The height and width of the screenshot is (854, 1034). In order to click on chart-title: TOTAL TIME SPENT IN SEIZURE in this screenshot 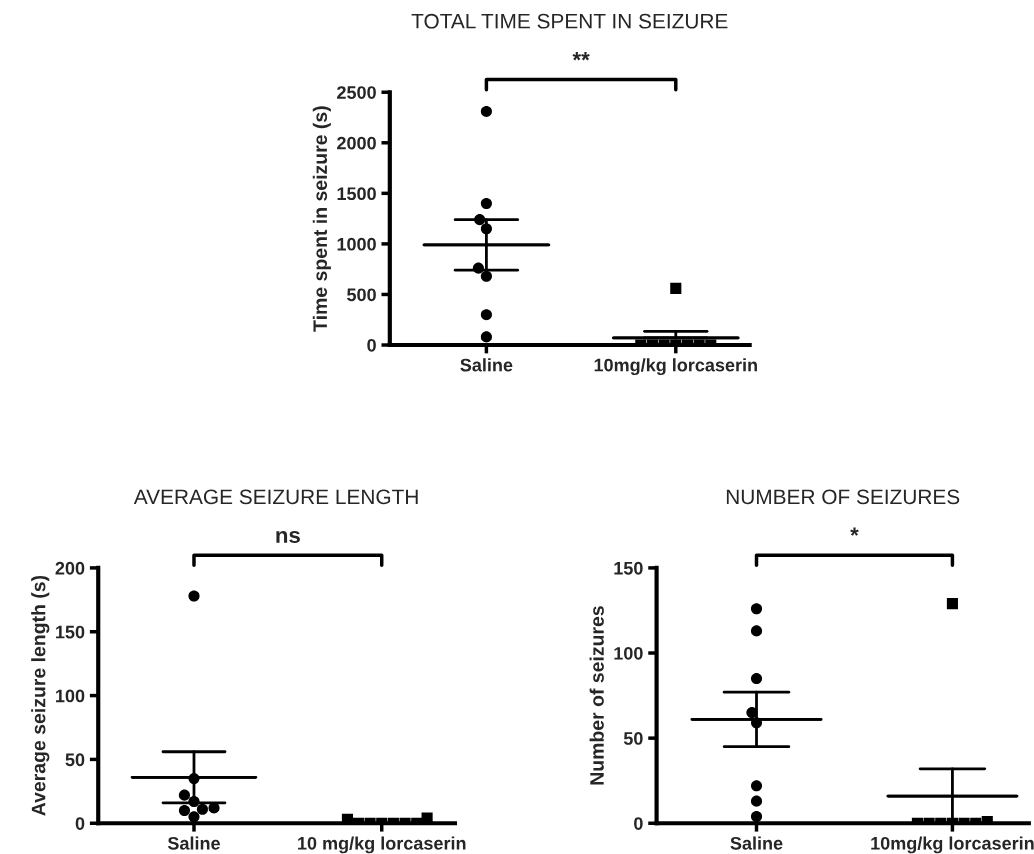, I will do `click(569, 21)`.